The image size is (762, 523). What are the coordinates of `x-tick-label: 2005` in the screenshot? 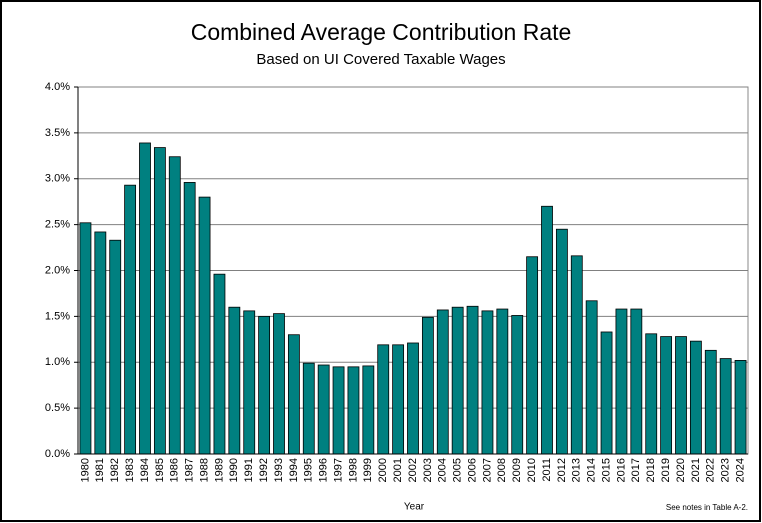 It's located at (458, 470).